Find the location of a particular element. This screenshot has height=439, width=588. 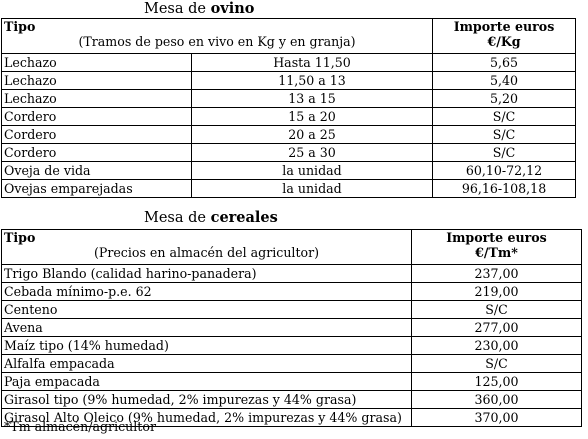

importe-cell: 219,00 is located at coordinates (496, 291).